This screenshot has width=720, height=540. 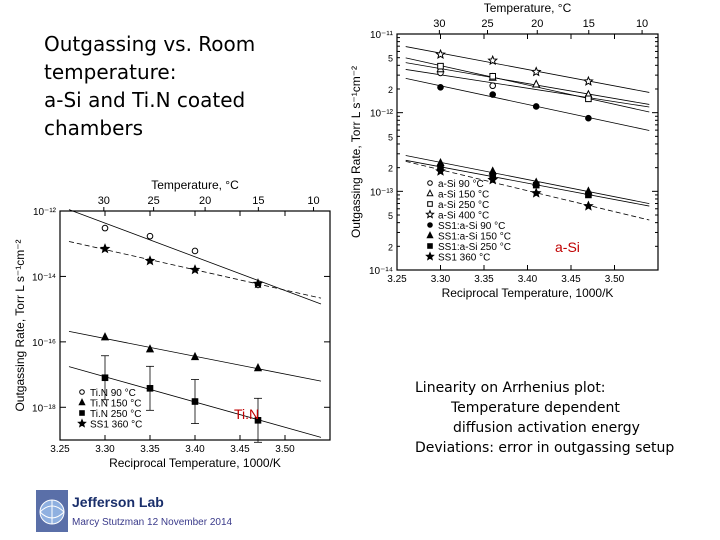 What do you see at coordinates (535, 408) in the screenshot?
I see `notes-line-temperature: Temperature dependent` at bounding box center [535, 408].